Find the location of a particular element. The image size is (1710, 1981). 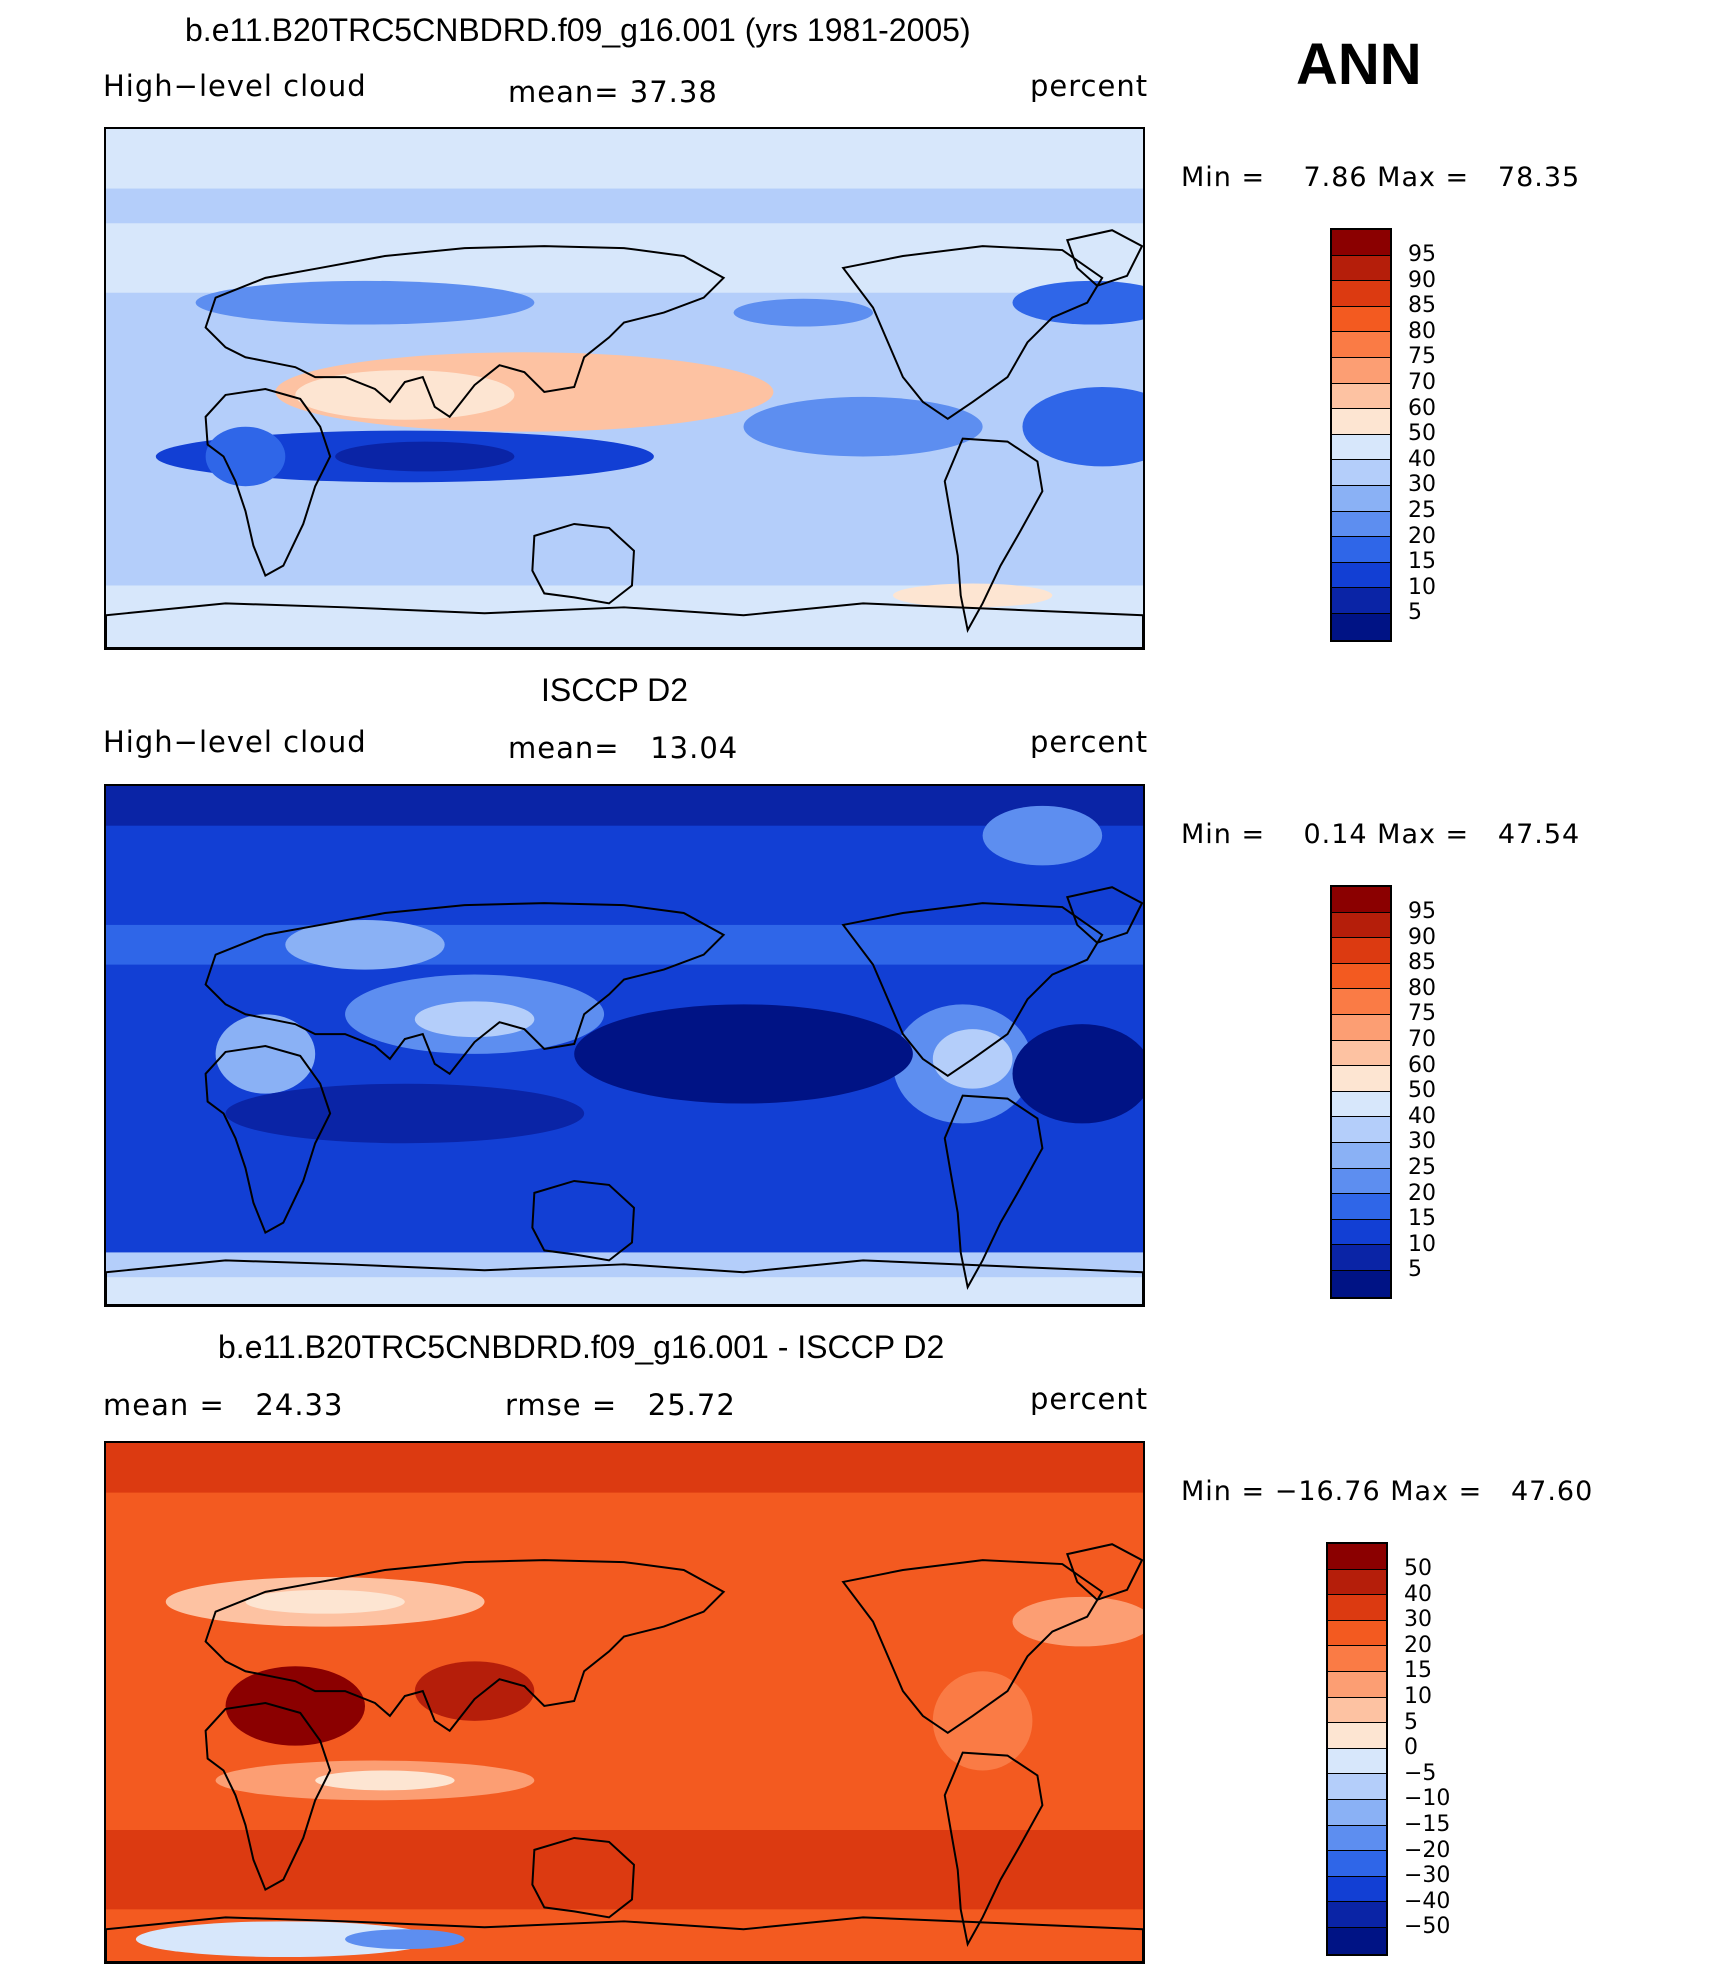

panel3-mean-label: mean = 24.33 is located at coordinates (223, 1405).